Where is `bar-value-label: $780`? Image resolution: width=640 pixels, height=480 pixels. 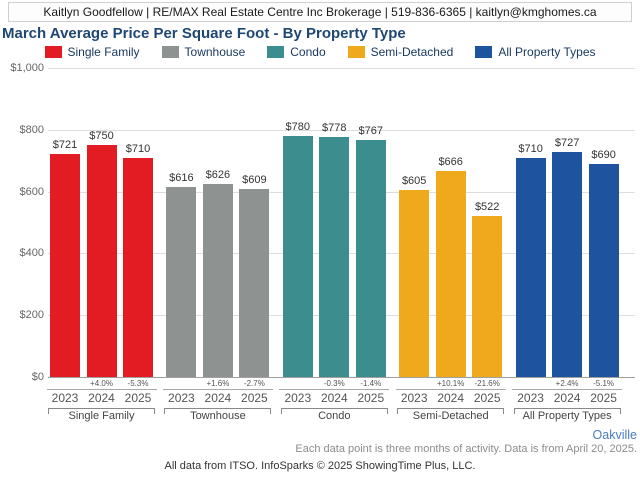 bar-value-label: $780 is located at coordinates (298, 126).